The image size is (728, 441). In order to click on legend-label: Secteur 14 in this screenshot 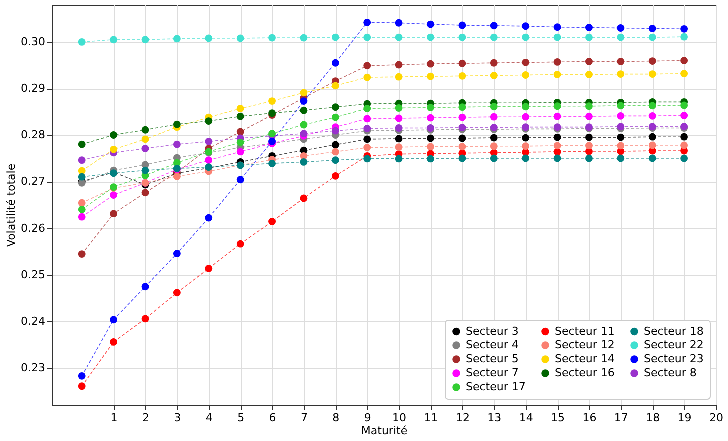, I will do `click(585, 359)`.